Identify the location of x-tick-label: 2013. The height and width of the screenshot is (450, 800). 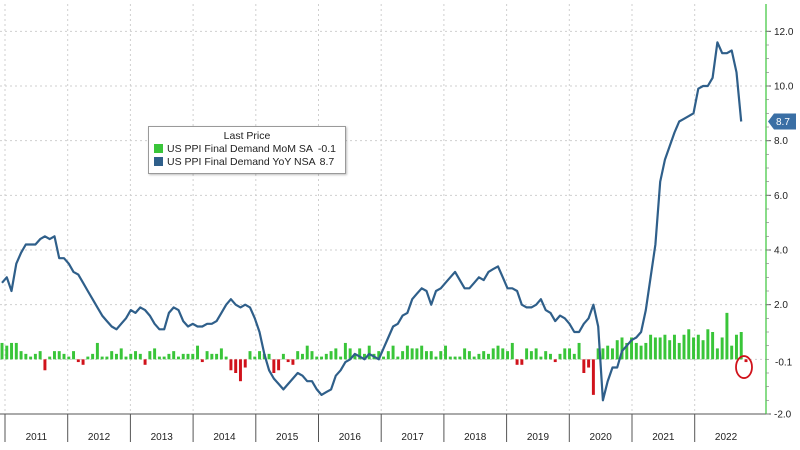
(162, 437).